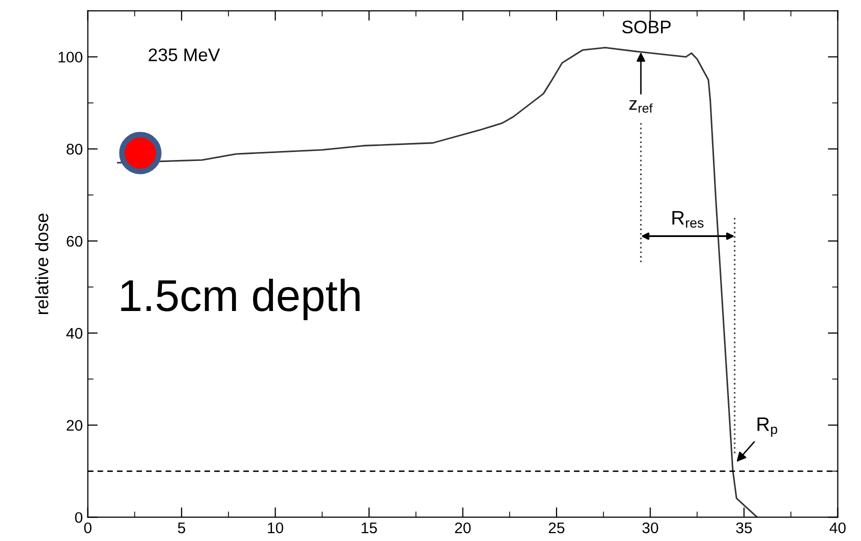 Image resolution: width=861 pixels, height=541 pixels. What do you see at coordinates (74, 149) in the screenshot?
I see `y-tick-label: 80` at bounding box center [74, 149].